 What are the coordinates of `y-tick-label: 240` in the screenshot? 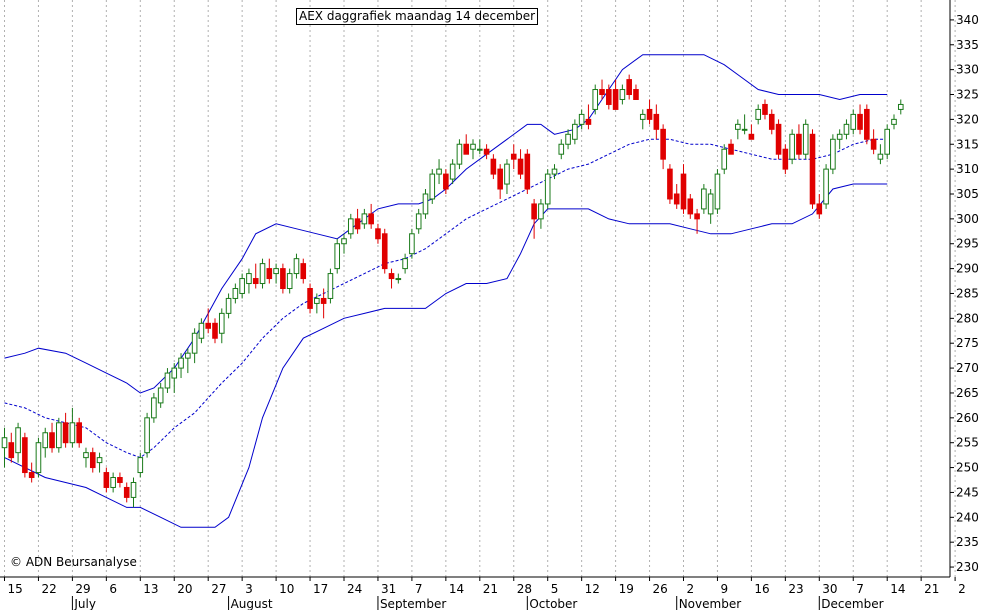 It's located at (967, 517).